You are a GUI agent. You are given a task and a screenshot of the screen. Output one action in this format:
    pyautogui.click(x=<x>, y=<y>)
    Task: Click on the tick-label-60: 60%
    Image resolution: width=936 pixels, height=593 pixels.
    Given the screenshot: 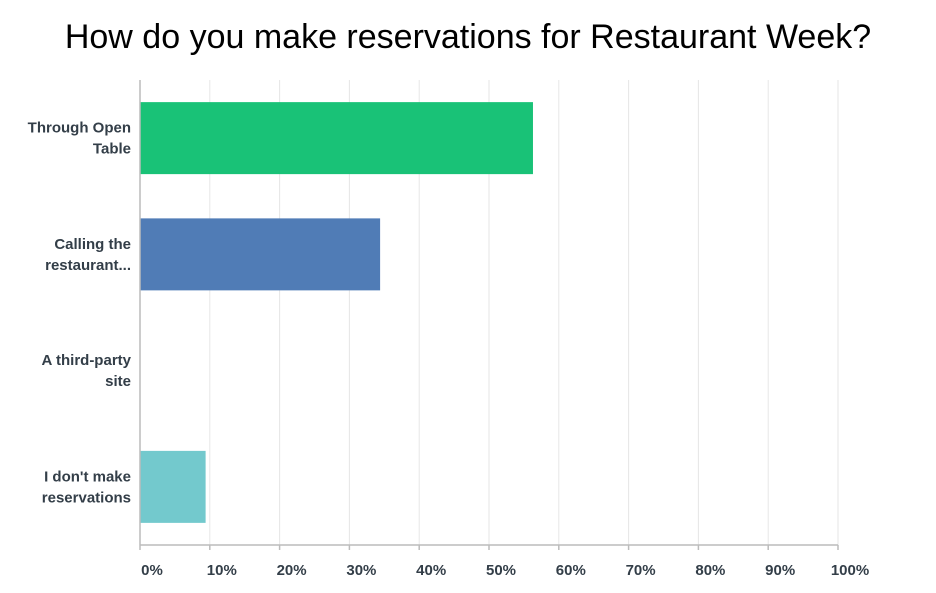 What is the action you would take?
    pyautogui.click(x=571, y=570)
    